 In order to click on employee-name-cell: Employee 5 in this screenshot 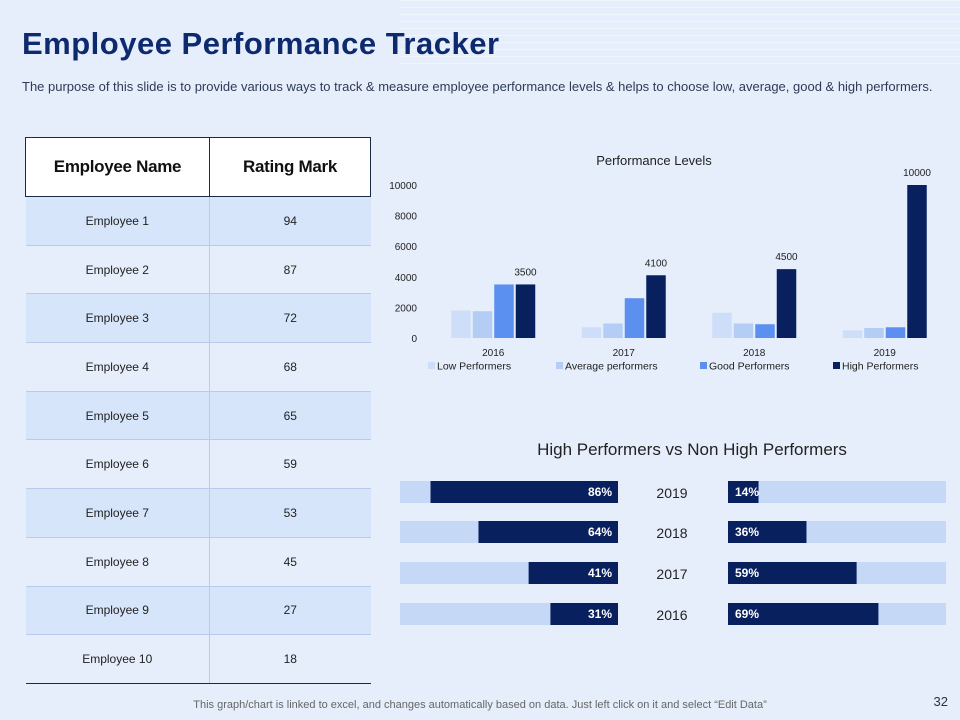, I will do `click(117, 416)`.